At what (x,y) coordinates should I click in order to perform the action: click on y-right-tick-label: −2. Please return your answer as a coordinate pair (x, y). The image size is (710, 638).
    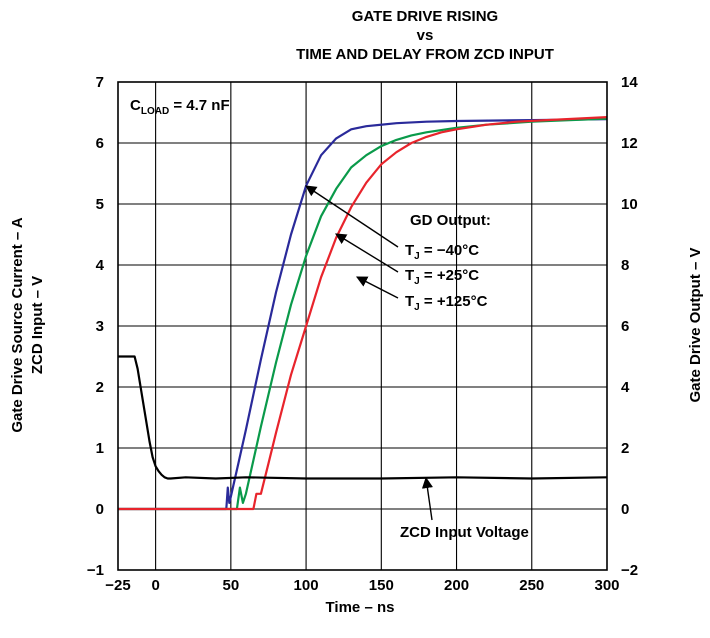
    Looking at the image, I should click on (629, 570).